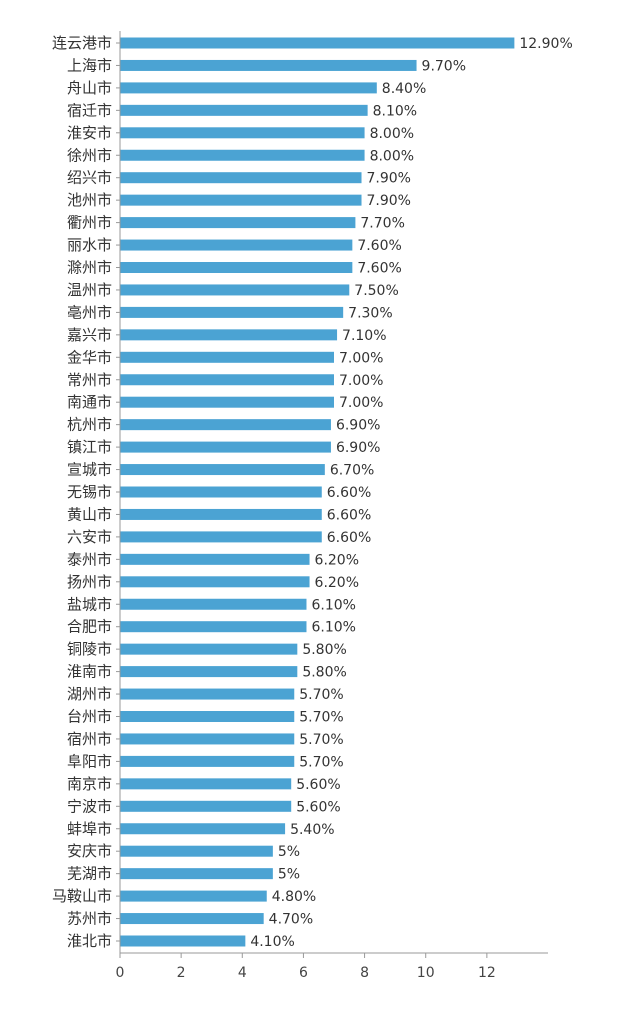 This screenshot has height=1024, width=634. What do you see at coordinates (89, 761) in the screenshot?
I see `category-label: 阜阳市` at bounding box center [89, 761].